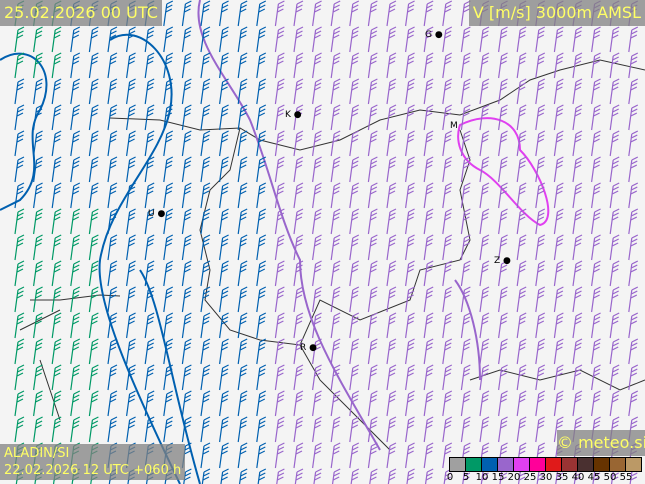  What do you see at coordinates (93, 470) in the screenshot?
I see `model-run: 22.02.2026 12 UTC +060 h` at bounding box center [93, 470].